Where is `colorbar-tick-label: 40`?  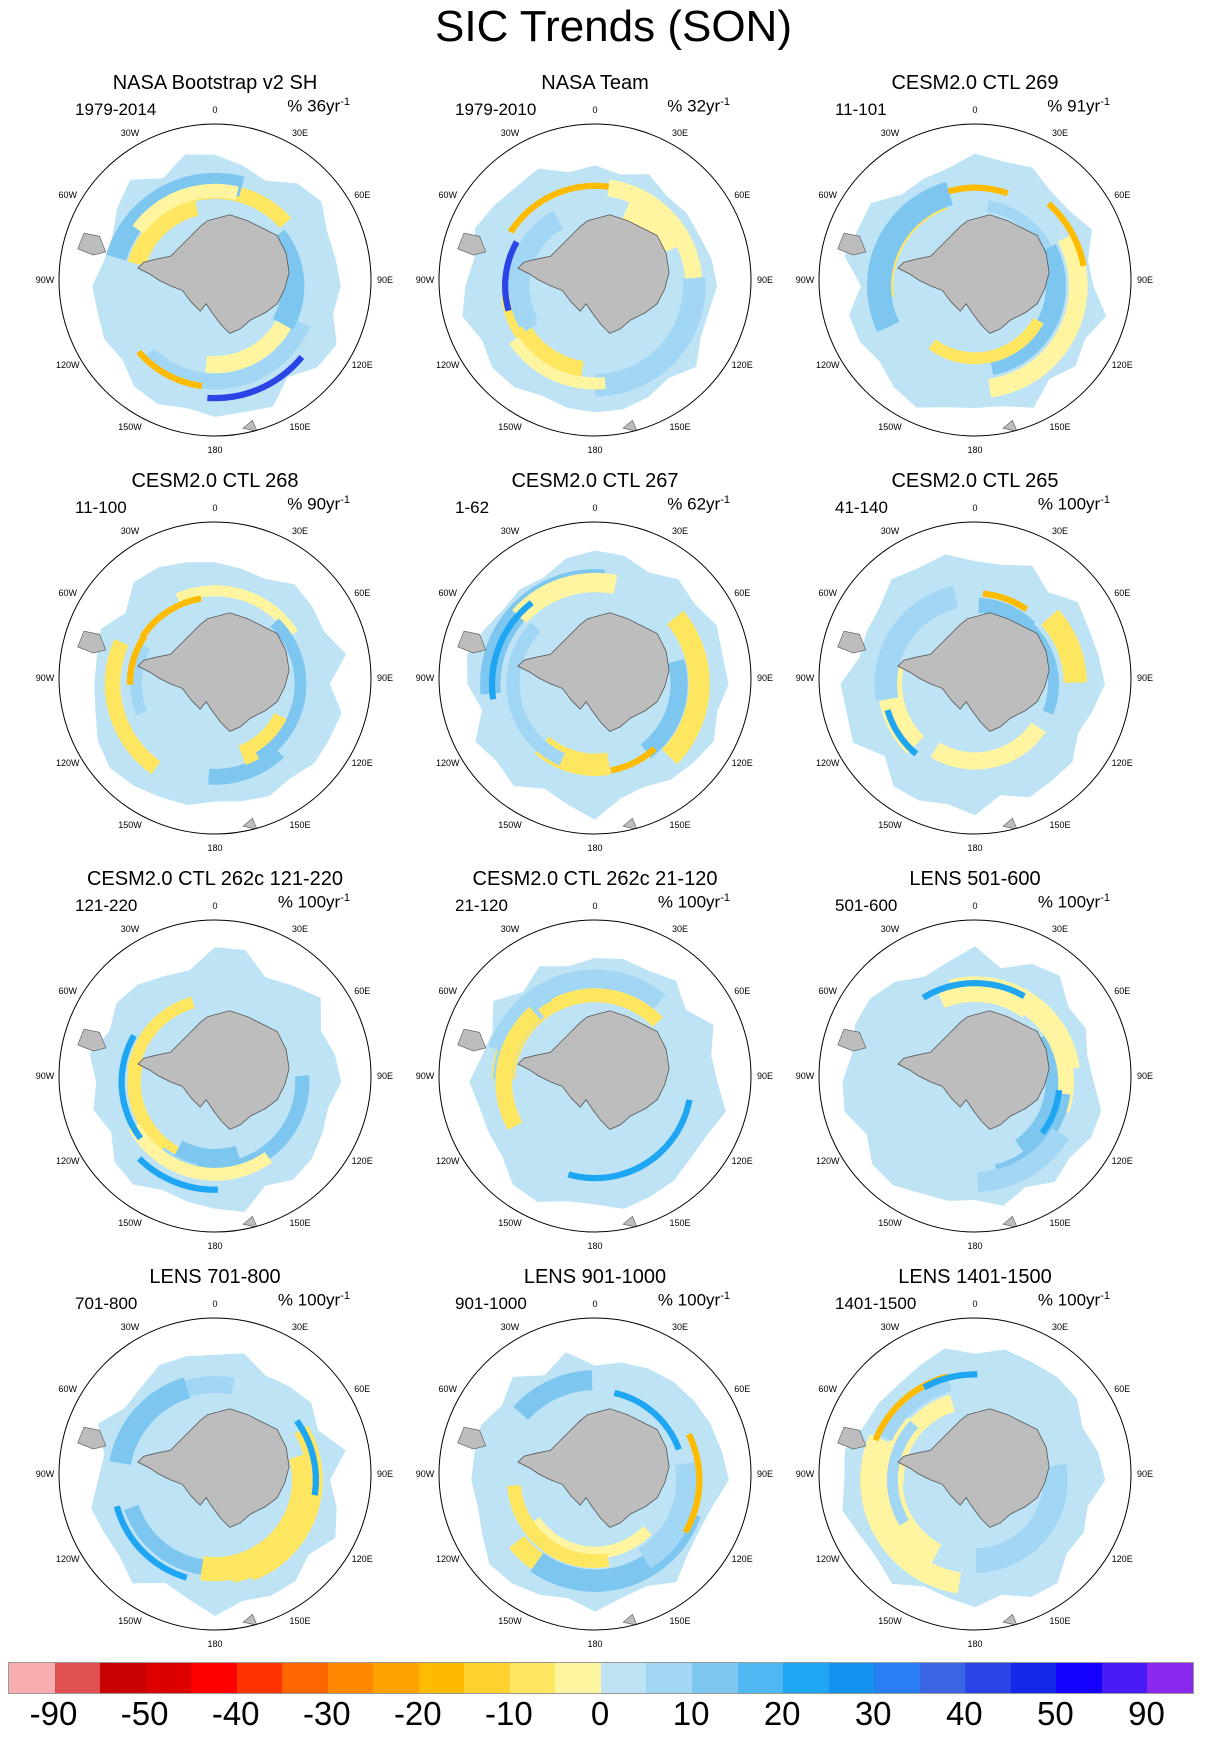
colorbar-tick-label: 40 is located at coordinates (964, 1713).